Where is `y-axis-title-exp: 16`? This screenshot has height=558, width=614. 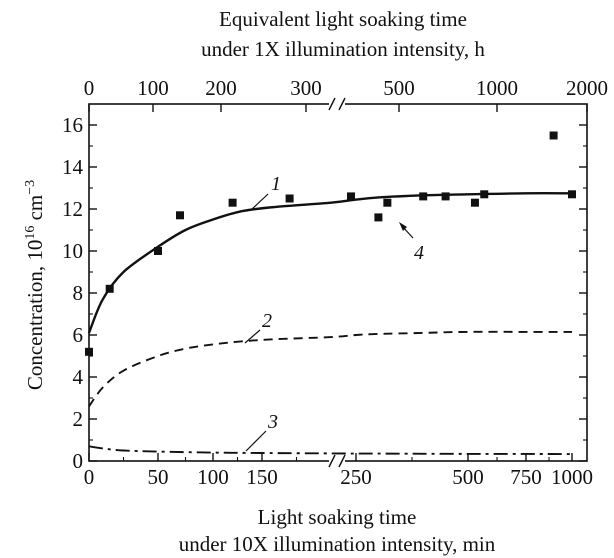
y-axis-title-exp: 16 is located at coordinates (30, 233).